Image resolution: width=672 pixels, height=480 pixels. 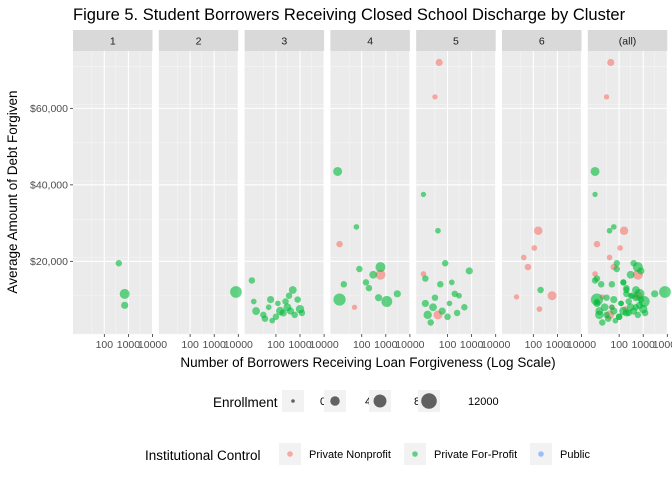 I want to click on y-tick-label: $60,000, so click(x=49, y=109).